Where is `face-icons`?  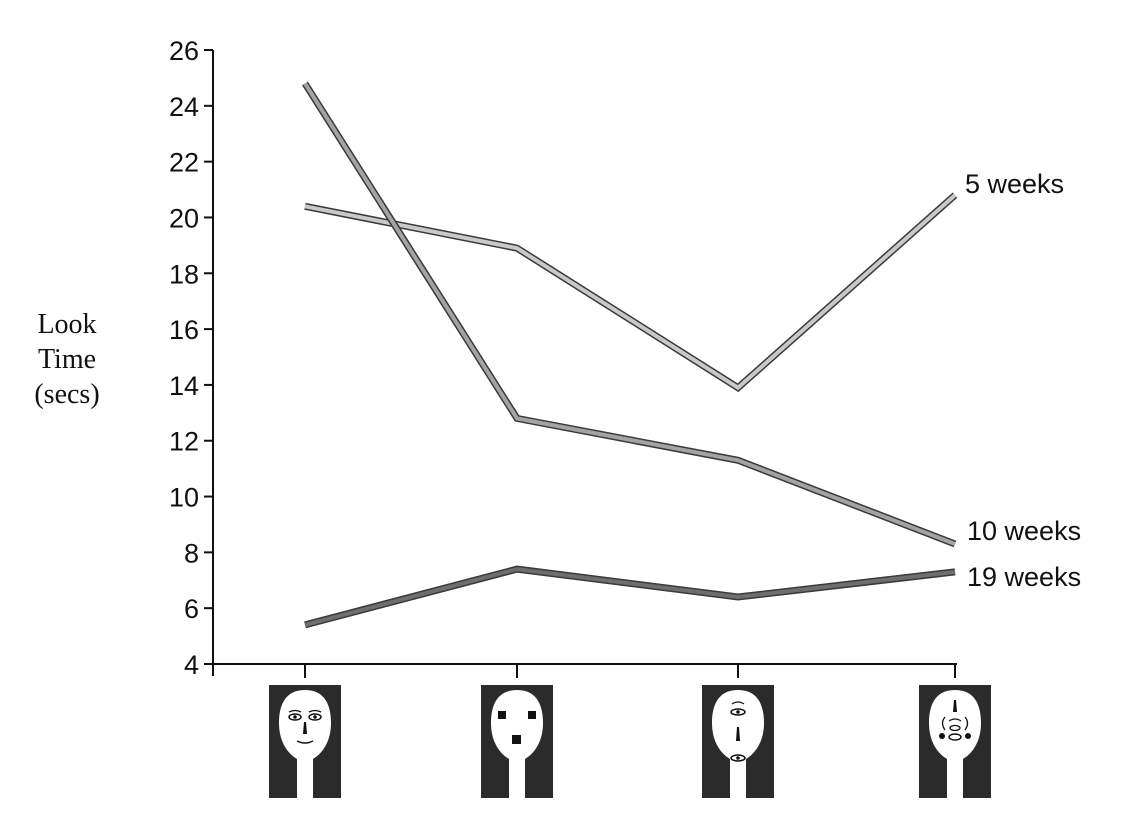
face-icons is located at coordinates (630, 741).